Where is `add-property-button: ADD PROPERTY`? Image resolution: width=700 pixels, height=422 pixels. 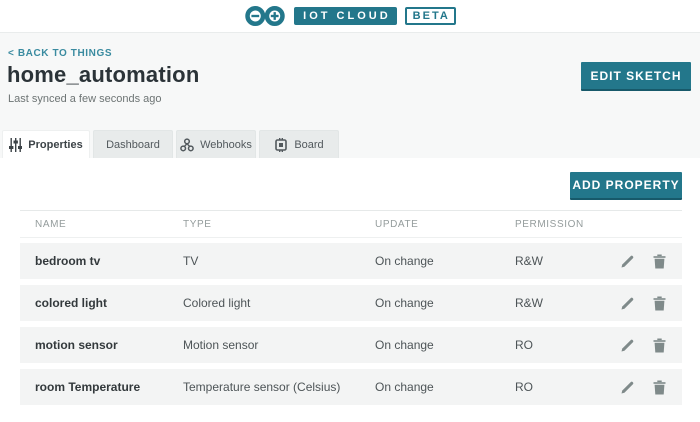 add-property-button: ADD PROPERTY is located at coordinates (626, 186).